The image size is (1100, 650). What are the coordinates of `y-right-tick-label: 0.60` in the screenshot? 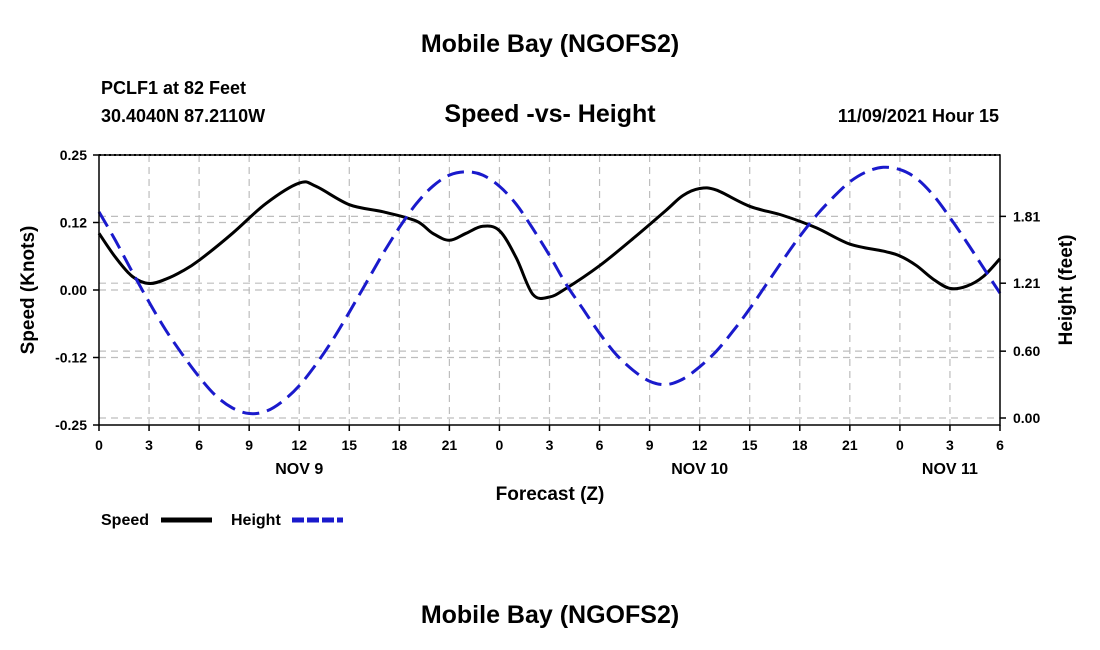 It's located at (1026, 351).